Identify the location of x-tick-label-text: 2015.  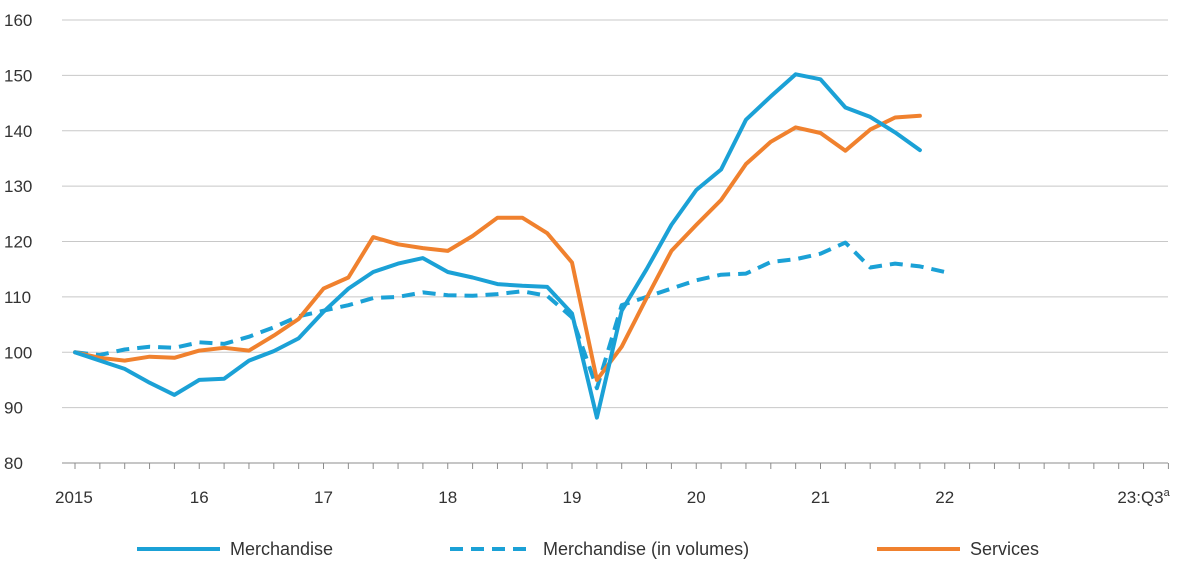
(74, 497).